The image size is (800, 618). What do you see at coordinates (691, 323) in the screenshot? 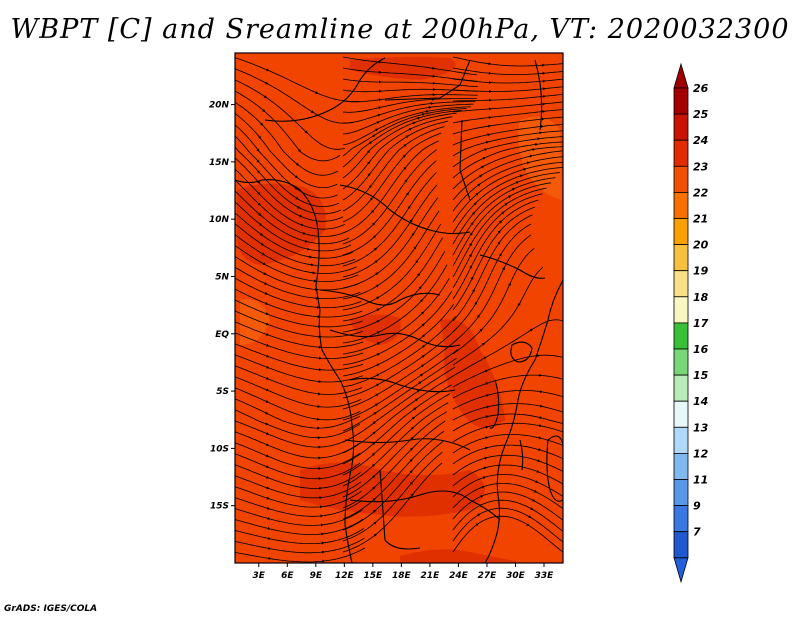
I see `color-bar: 26 25 24 23 22 21 20 19 18 17 16 15 14 13 12 11 9 7` at bounding box center [691, 323].